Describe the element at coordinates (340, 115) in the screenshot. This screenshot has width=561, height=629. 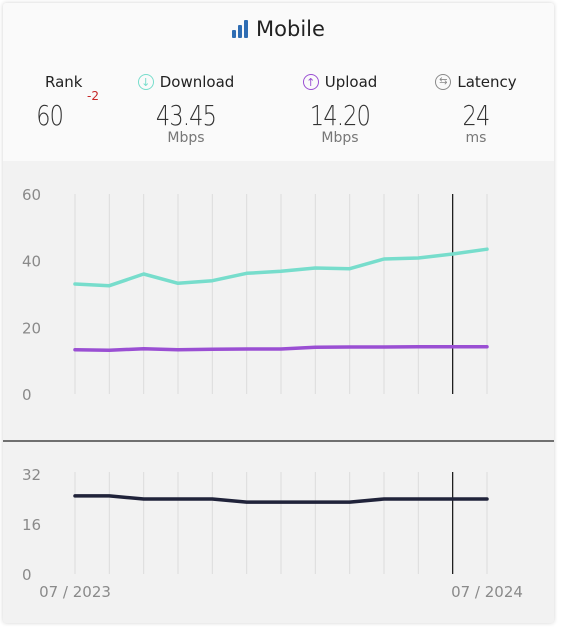
I see `upload-value: 14.20` at that location.